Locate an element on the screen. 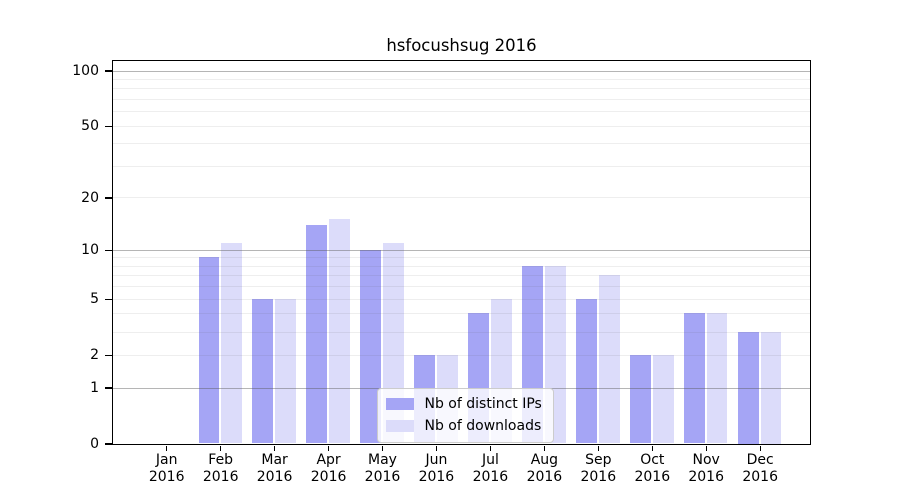 The width and height of the screenshot is (900, 500). x-tick-label: Feb 2016 is located at coordinates (221, 469).